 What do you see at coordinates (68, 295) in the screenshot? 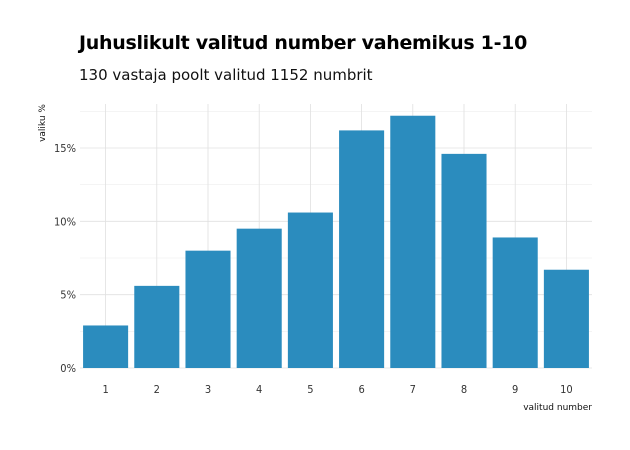
I see `y-tick-label: 5%` at bounding box center [68, 295].